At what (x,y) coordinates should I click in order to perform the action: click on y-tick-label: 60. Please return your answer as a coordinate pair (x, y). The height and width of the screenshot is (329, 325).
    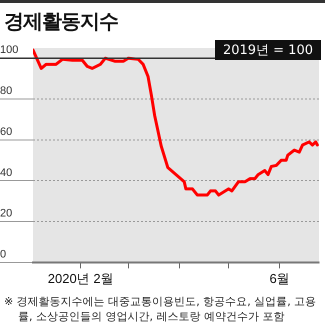
    Looking at the image, I should click on (6, 132).